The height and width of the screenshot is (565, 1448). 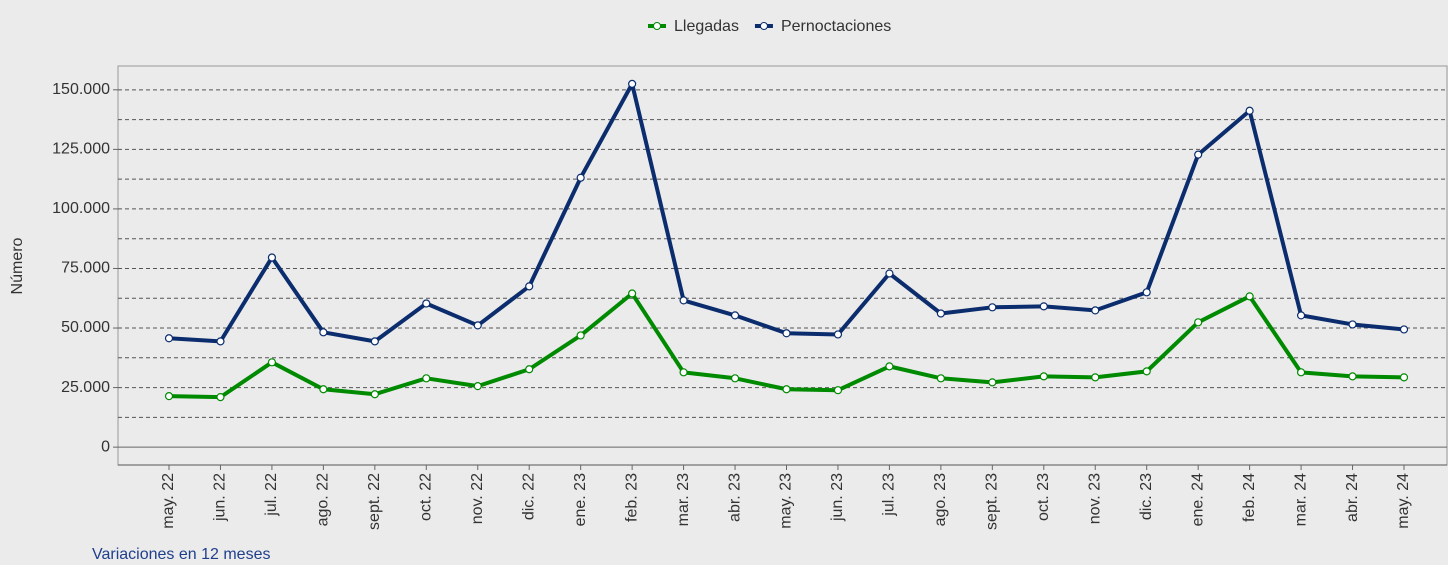 I want to click on x-tick-label: nov. 22, so click(x=477, y=498).